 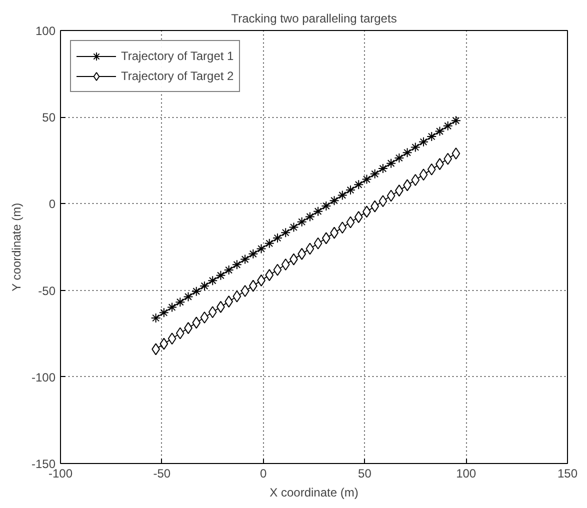 What do you see at coordinates (47, 291) in the screenshot?
I see `y-tick-label: -50` at bounding box center [47, 291].